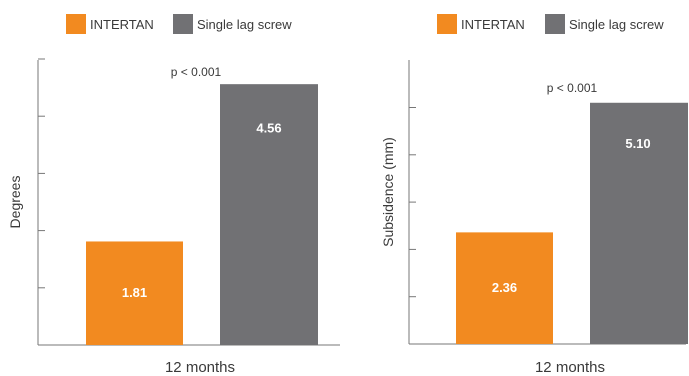 The image size is (689, 376). Describe the element at coordinates (15, 202) in the screenshot. I see `y-axis-label: Degrees` at that location.